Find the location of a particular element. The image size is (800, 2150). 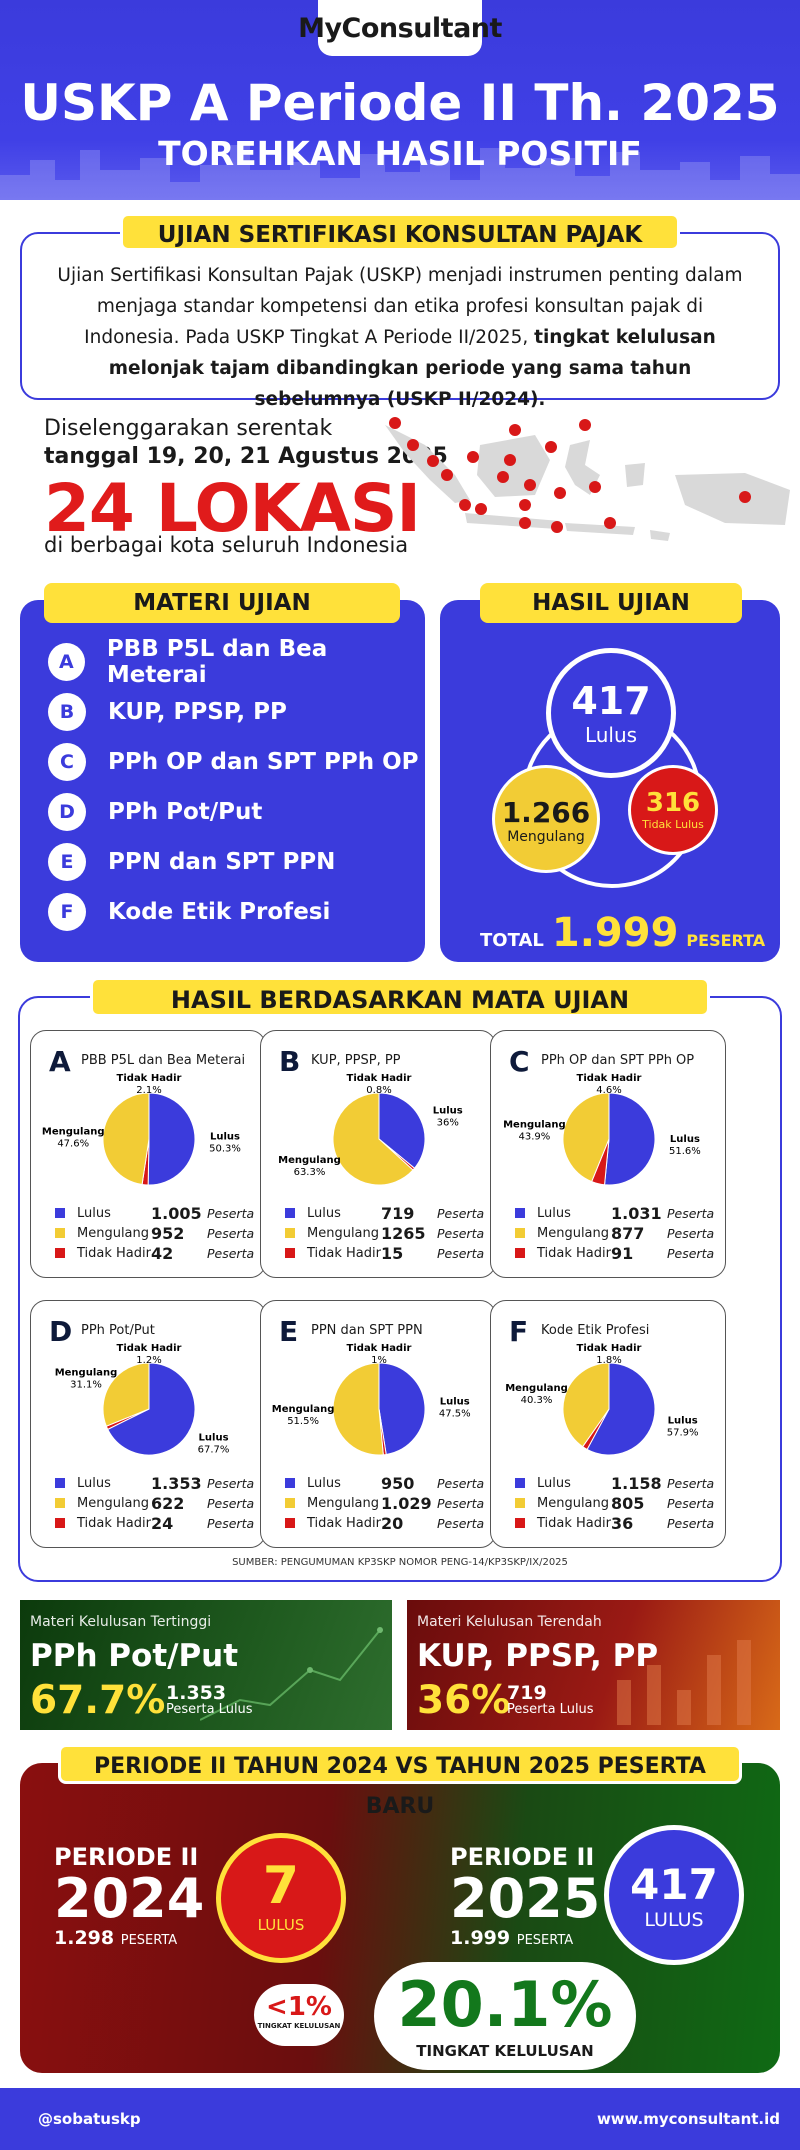

period-2025-year: 2025 is located at coordinates (525, 1898).